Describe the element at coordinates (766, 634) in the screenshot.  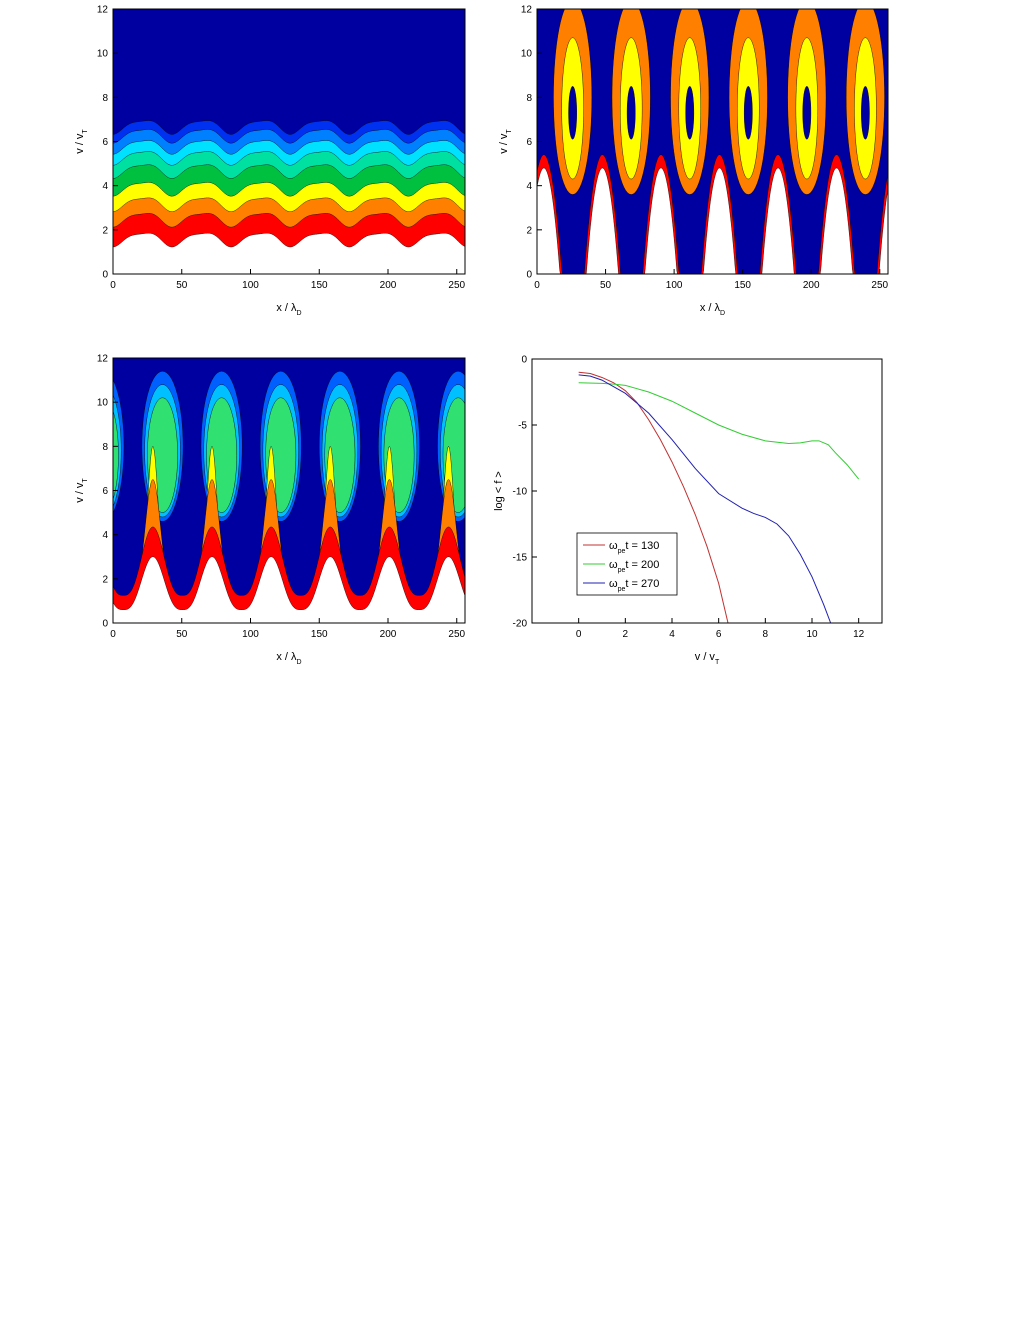
I see `x-tick-label: 8` at that location.